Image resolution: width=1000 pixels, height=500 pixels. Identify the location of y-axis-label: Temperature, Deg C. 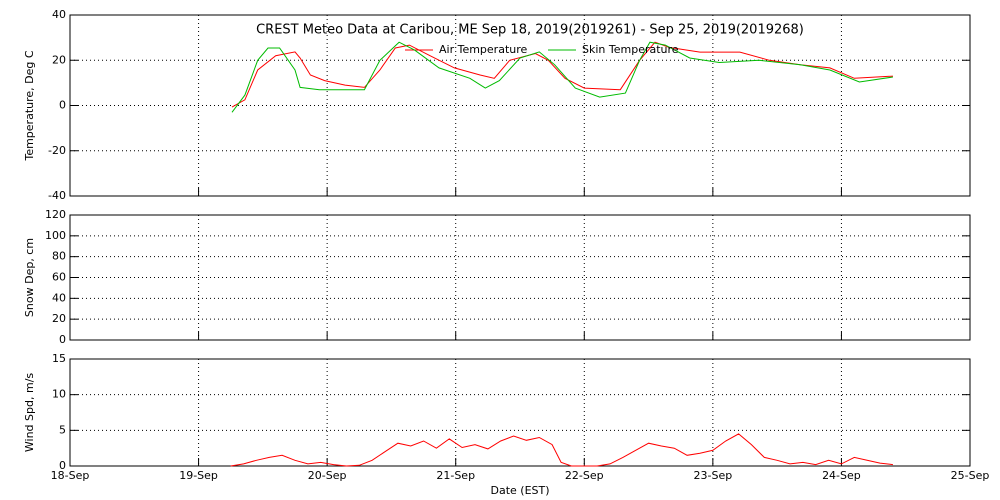
(29, 105).